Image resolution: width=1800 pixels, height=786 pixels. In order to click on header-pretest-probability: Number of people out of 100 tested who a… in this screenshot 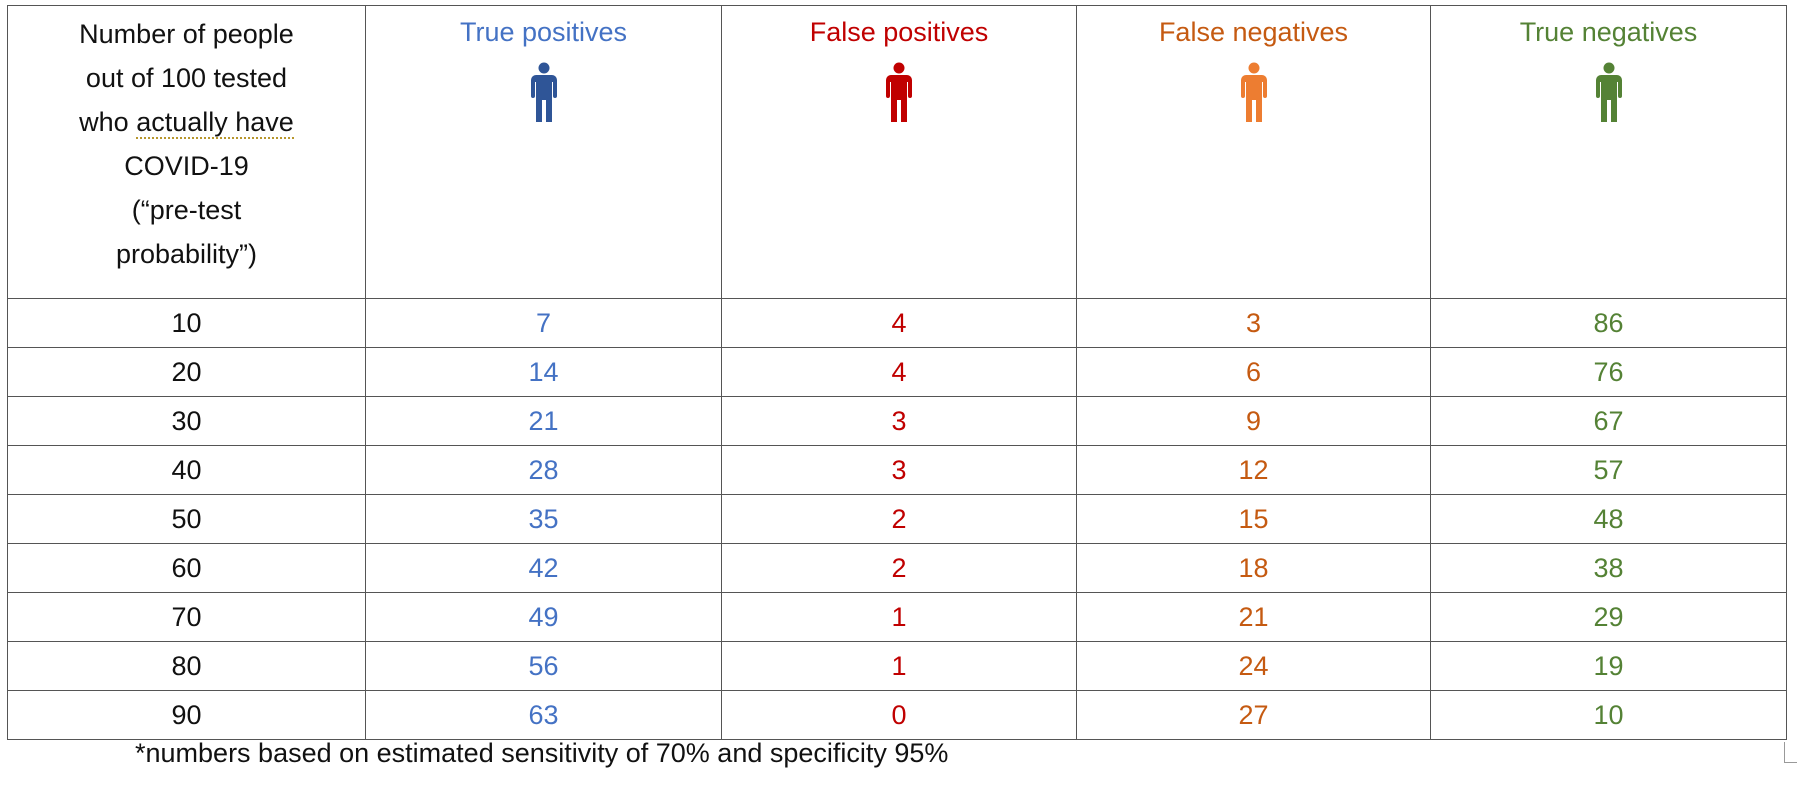, I will do `click(186, 152)`.